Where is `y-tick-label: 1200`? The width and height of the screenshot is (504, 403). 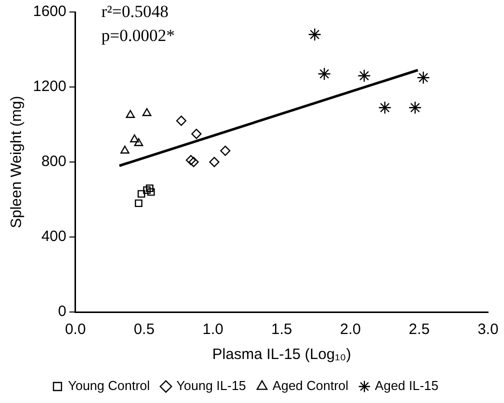 y-tick-label: 1200 is located at coordinates (49, 87).